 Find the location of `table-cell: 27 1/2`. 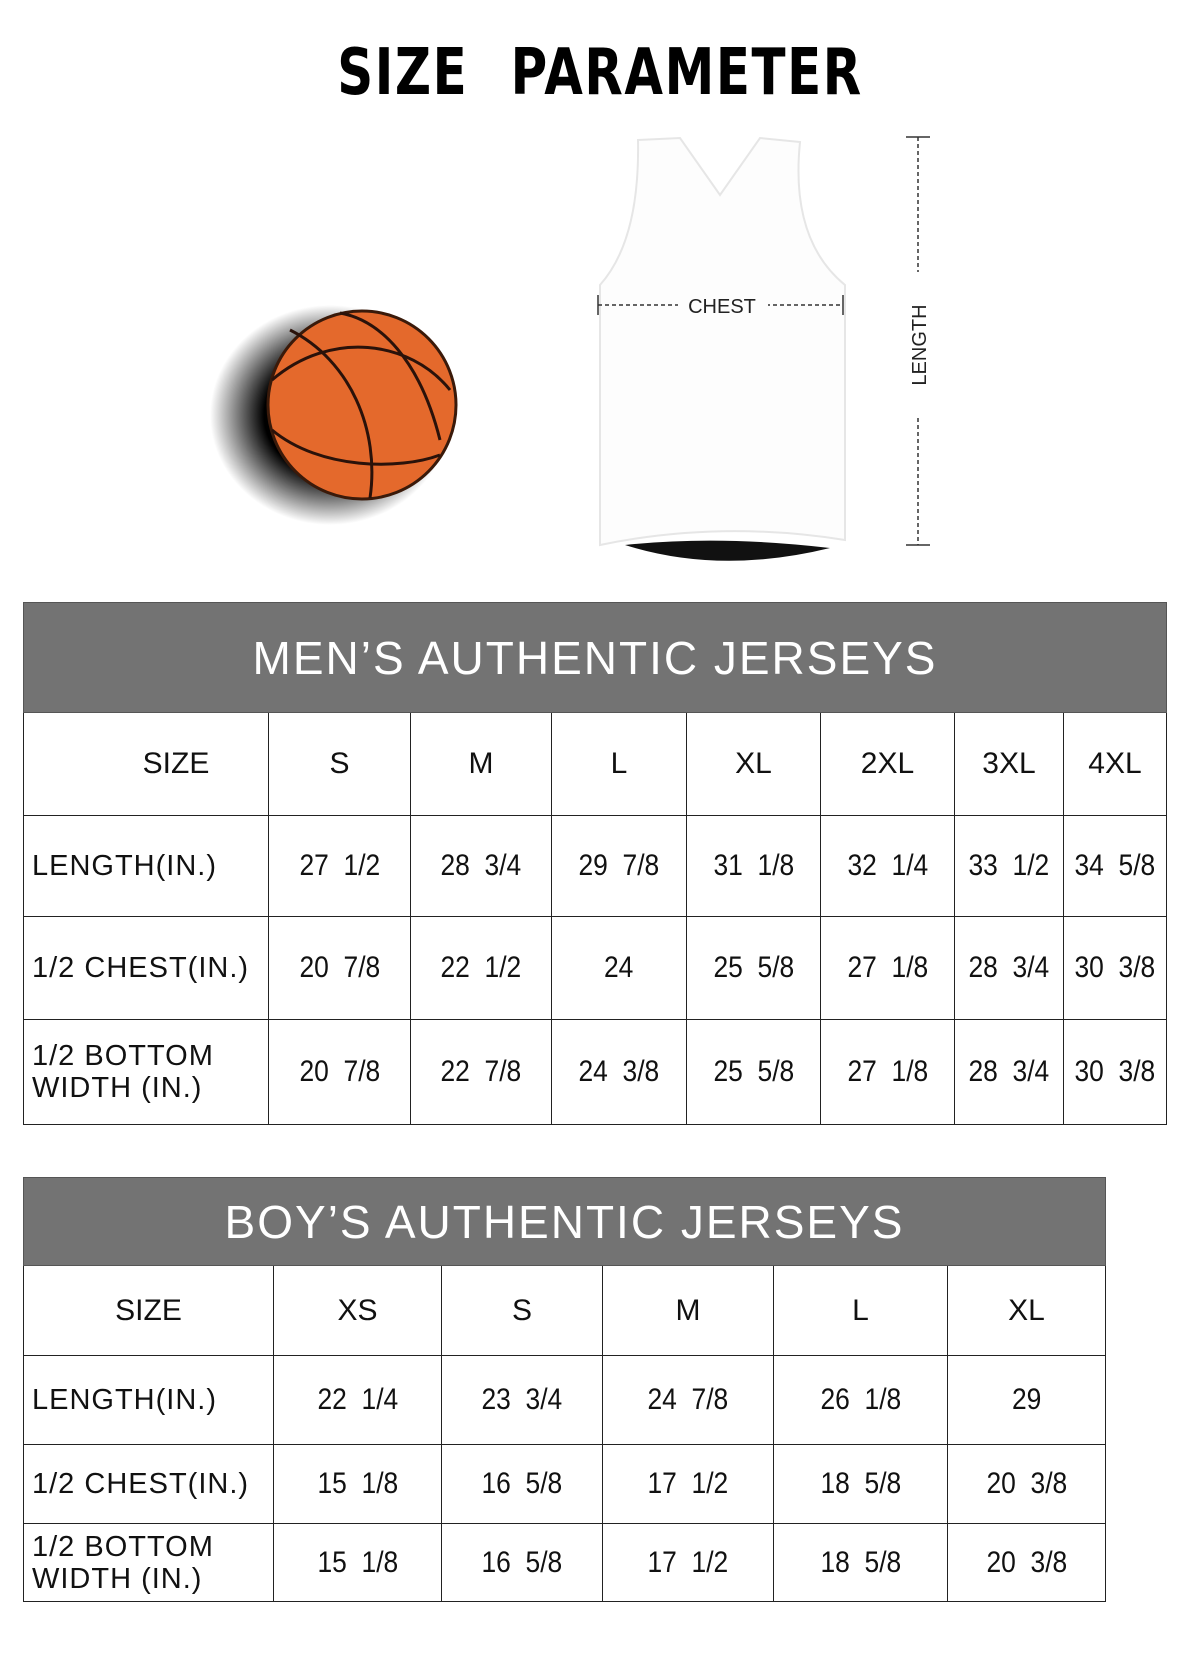

table-cell: 27 1/2 is located at coordinates (339, 866).